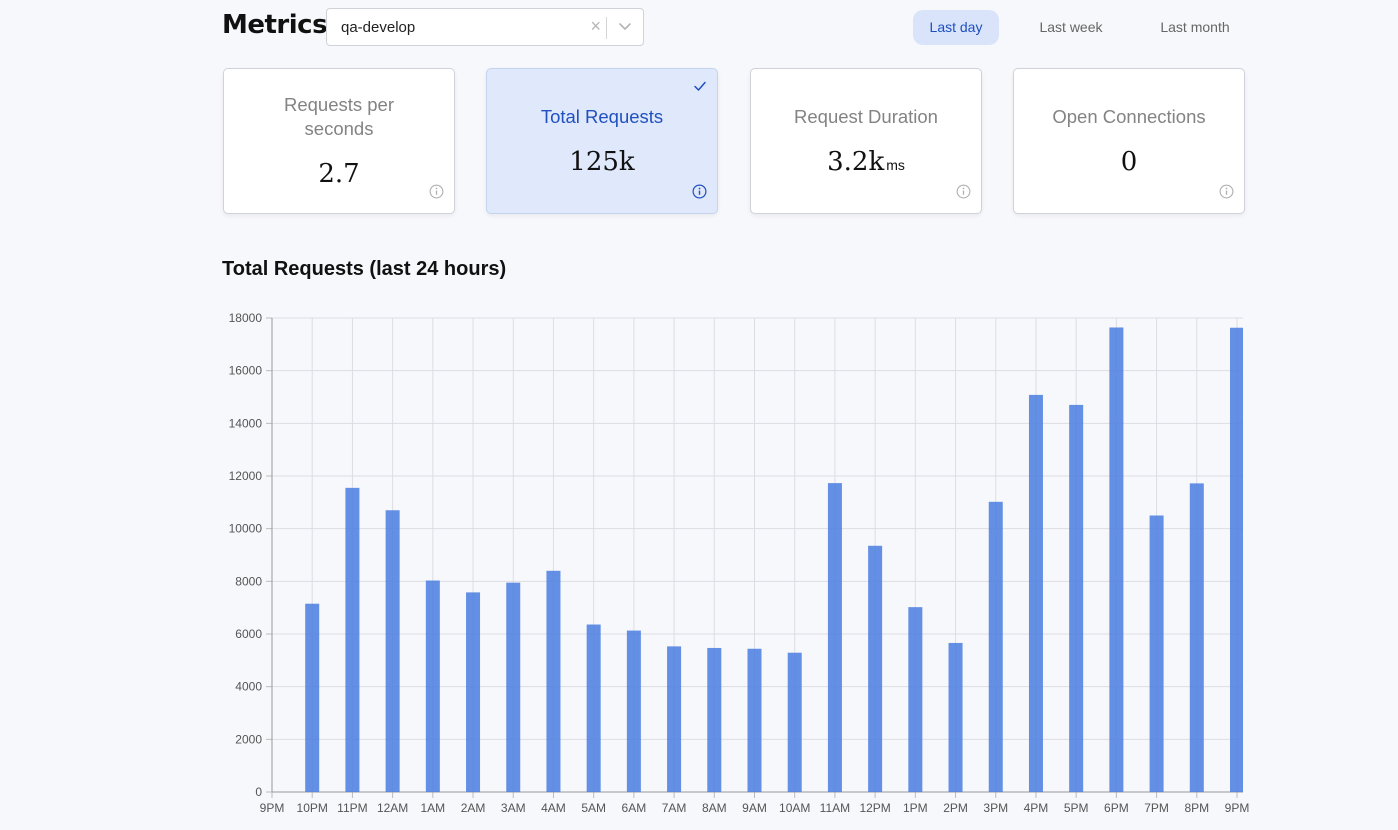 The width and height of the screenshot is (1398, 830). What do you see at coordinates (956, 27) in the screenshot?
I see `range-last-day-button: Last day` at bounding box center [956, 27].